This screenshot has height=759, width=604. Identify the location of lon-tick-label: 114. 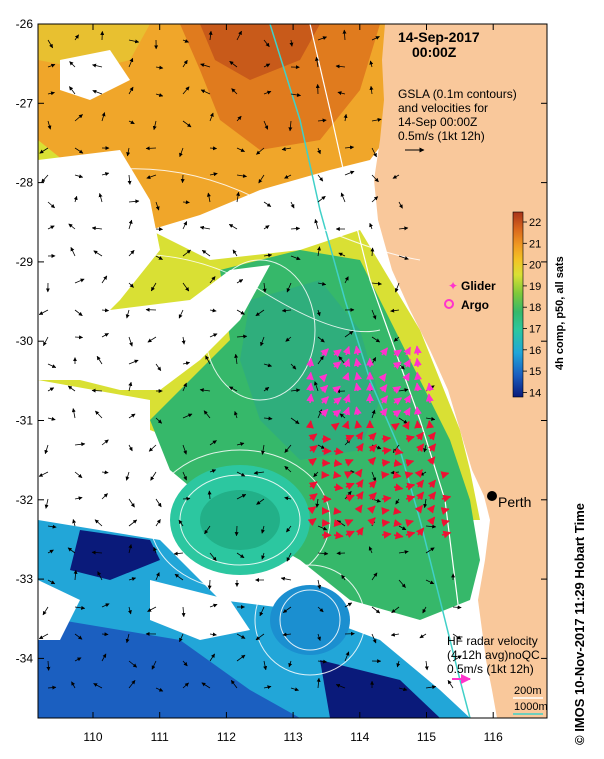
(359, 737).